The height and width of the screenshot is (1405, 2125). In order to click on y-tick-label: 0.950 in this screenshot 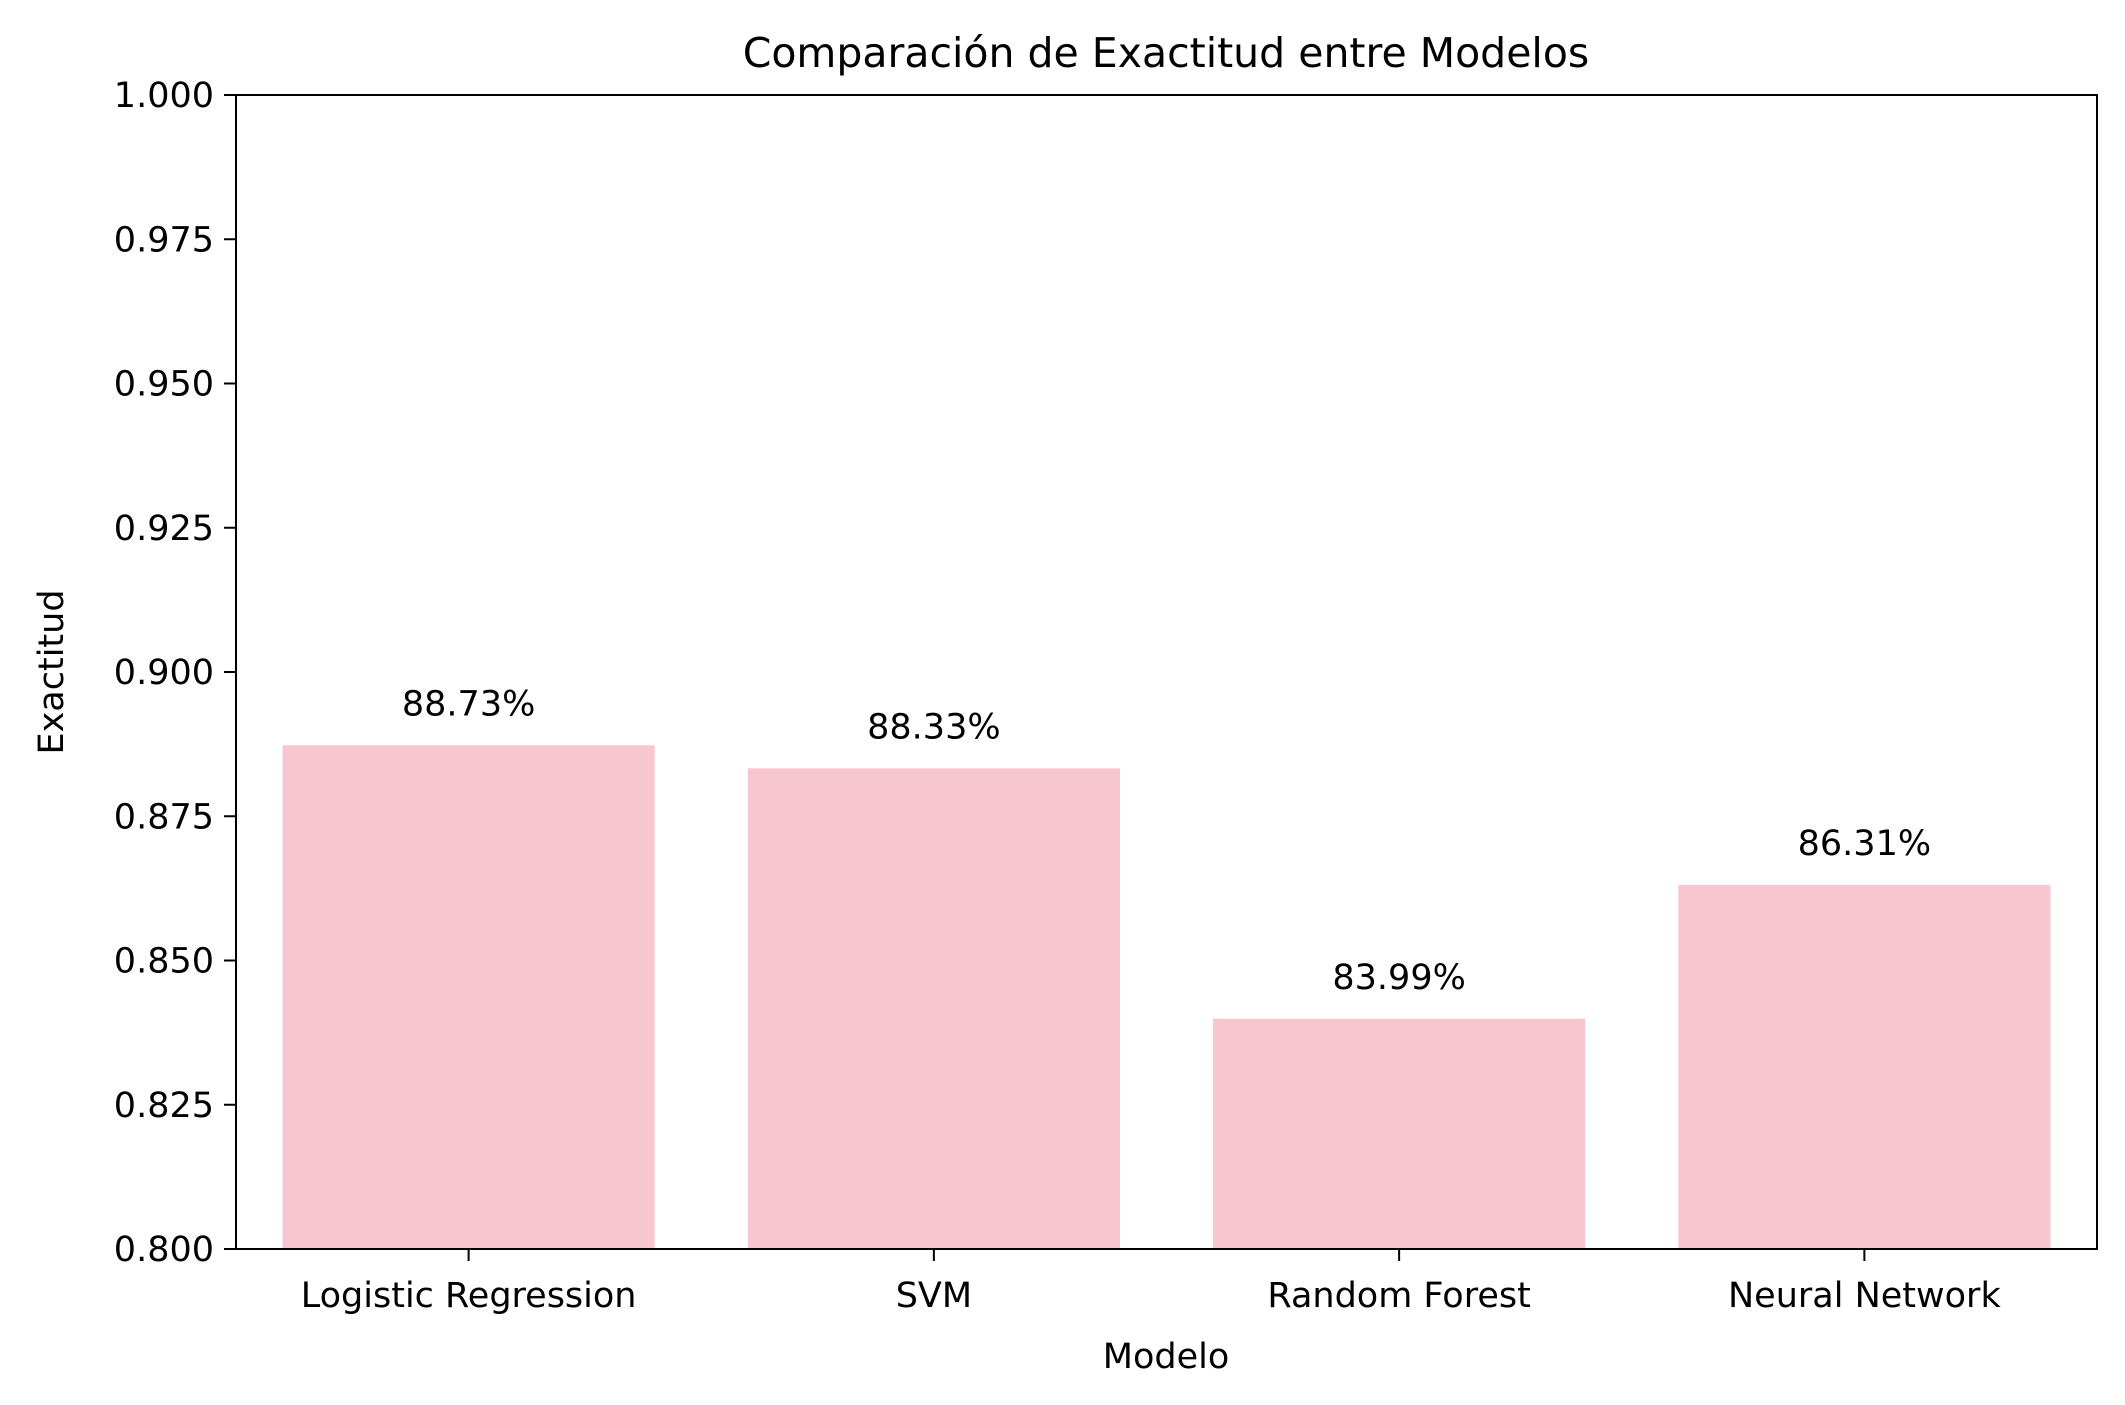, I will do `click(164, 385)`.